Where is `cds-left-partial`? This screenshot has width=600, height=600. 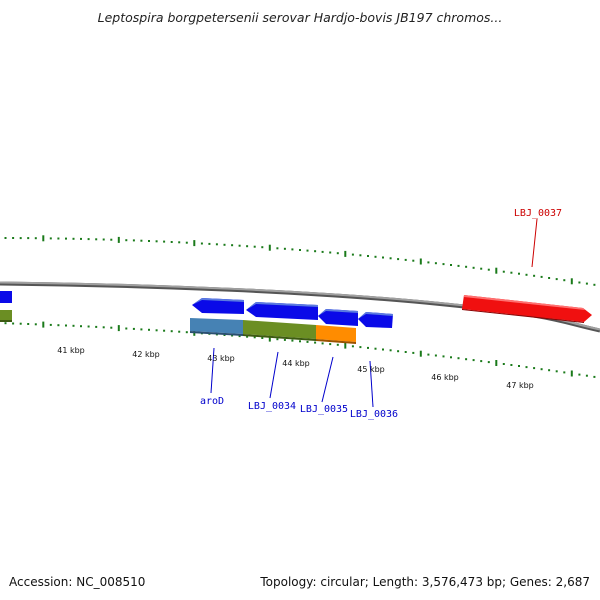 cds-left-partial is located at coordinates (6, 297).